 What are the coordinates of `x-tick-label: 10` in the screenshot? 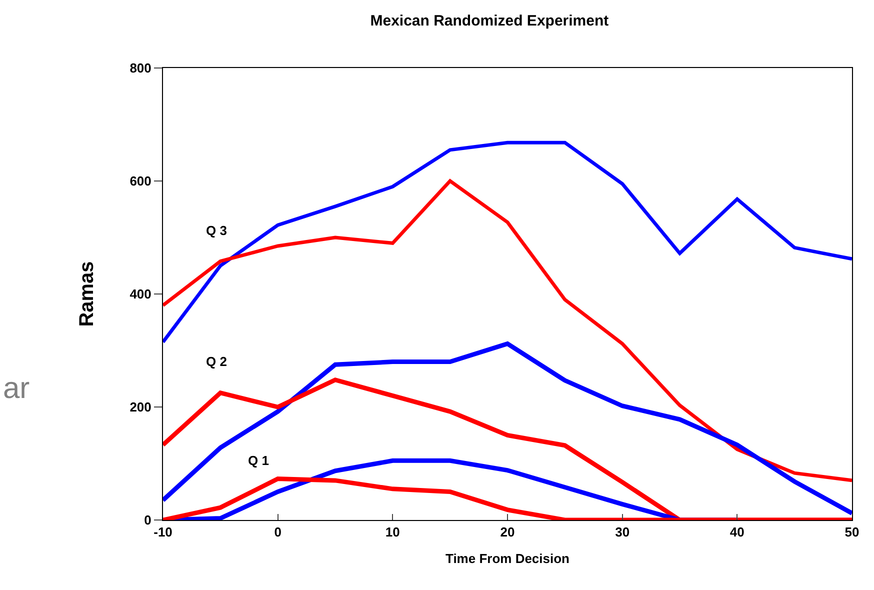 It's located at (392, 532).